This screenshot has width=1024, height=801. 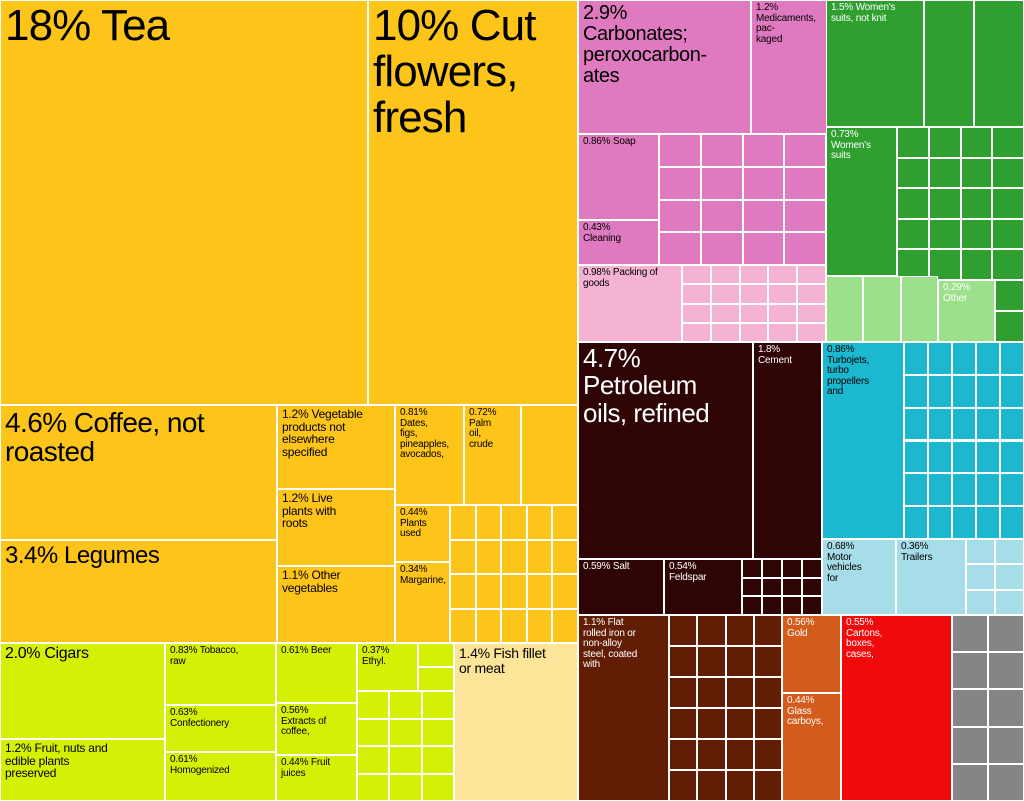 I want to click on treemap-cell-cement: 1.8% Cement, so click(x=787, y=450).